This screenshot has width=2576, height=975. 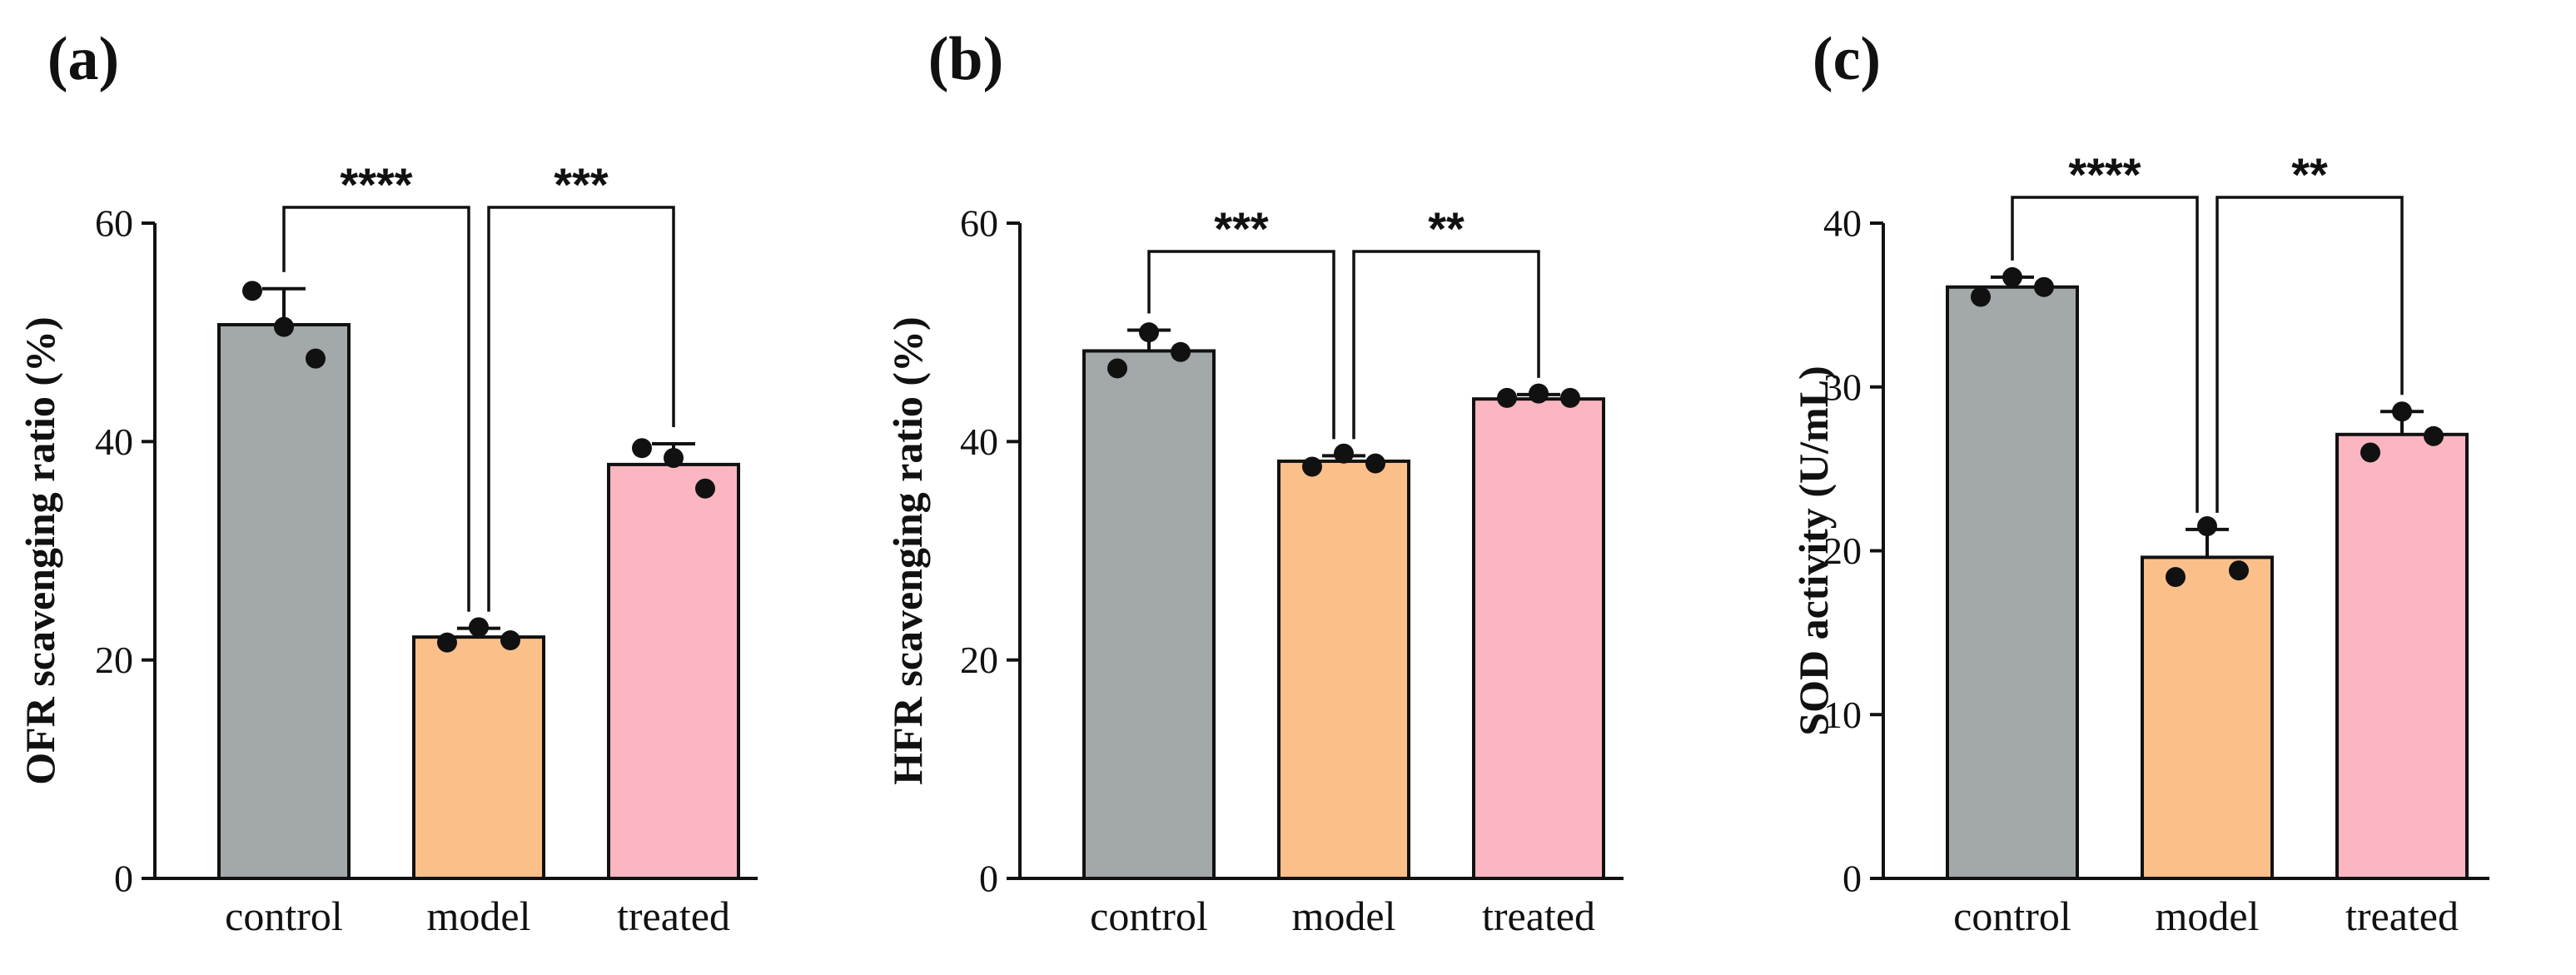 I want to click on y-axis-label: HFR scavenging ratio (%), so click(x=907, y=550).